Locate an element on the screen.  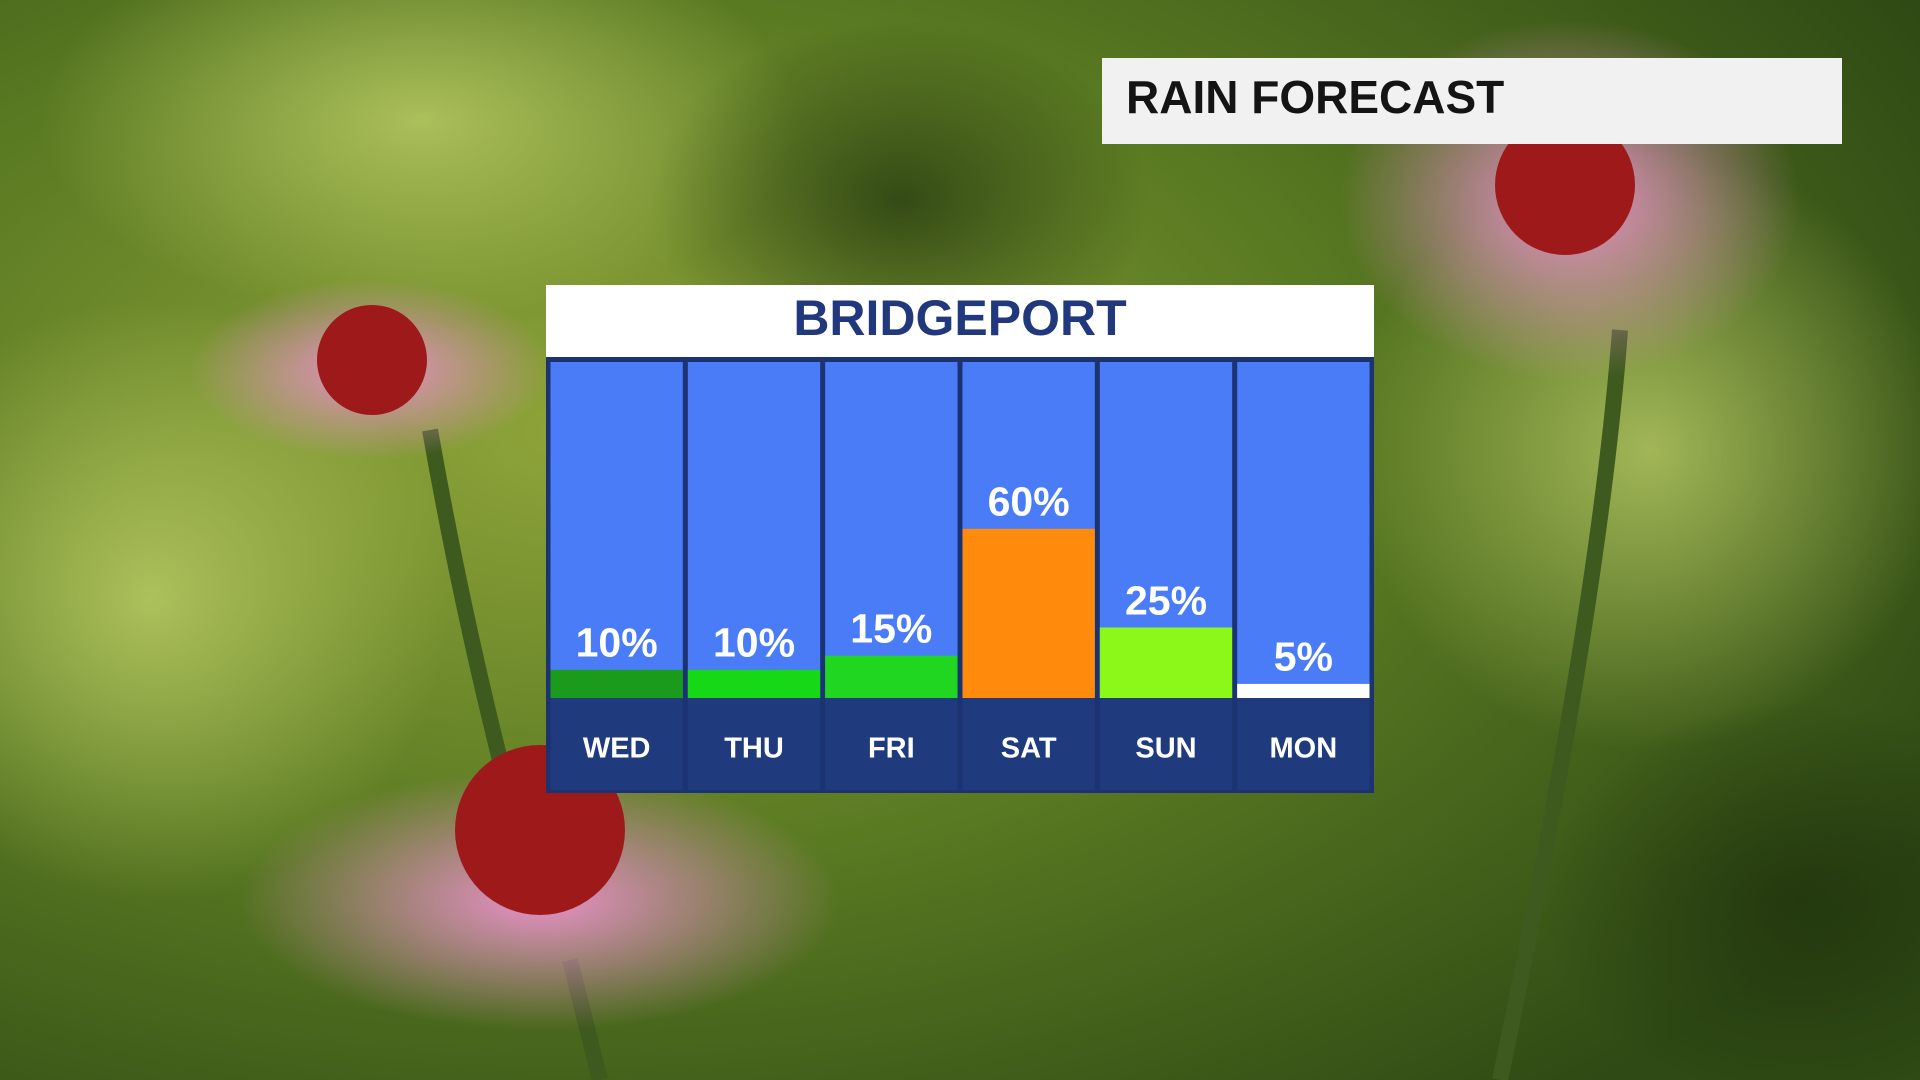
value-label: 25% is located at coordinates (1166, 600).